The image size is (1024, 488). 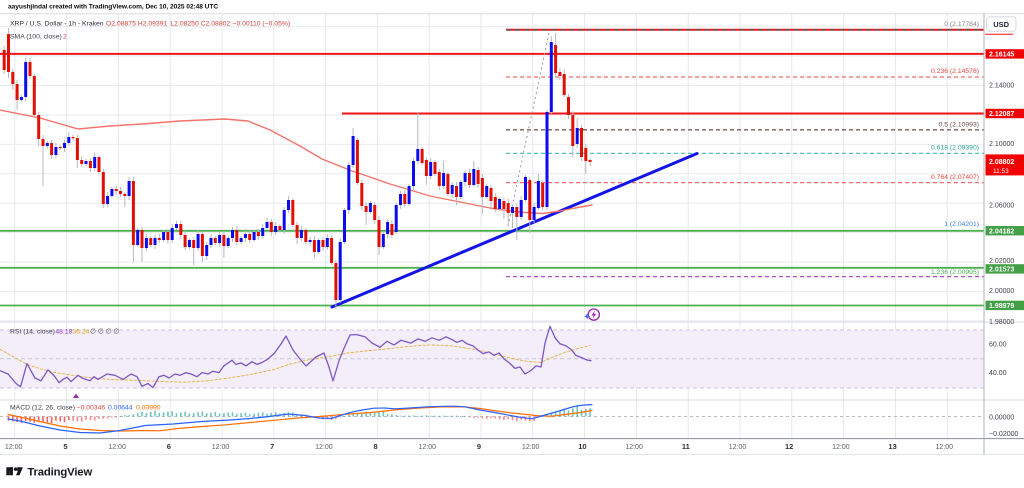 What do you see at coordinates (686, 446) in the screenshot?
I see `svg-text: 11` at bounding box center [686, 446].